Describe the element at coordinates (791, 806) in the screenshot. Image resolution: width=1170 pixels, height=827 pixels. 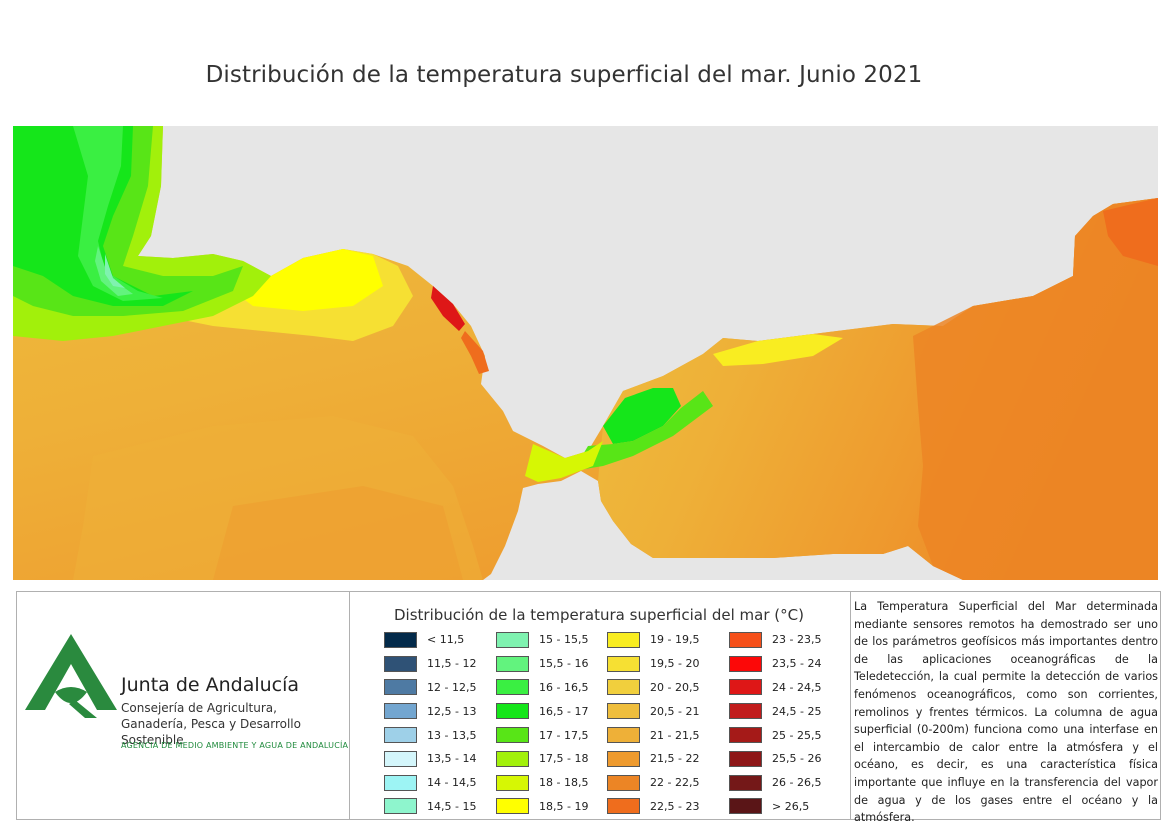
I see `legend-label: > 26,5` at that location.